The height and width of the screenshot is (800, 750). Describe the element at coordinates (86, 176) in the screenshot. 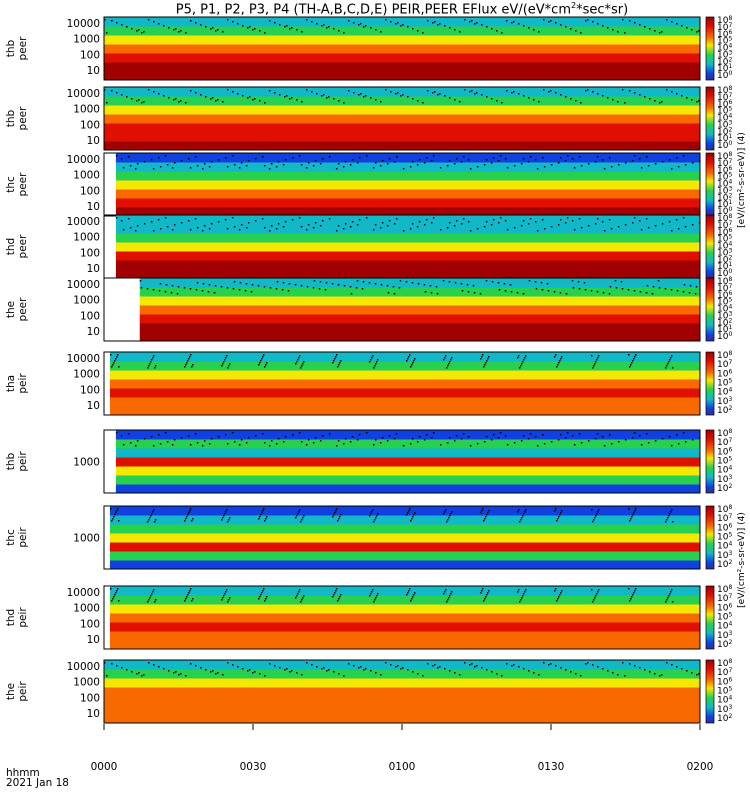

I see `y-tick-label: 1000` at that location.